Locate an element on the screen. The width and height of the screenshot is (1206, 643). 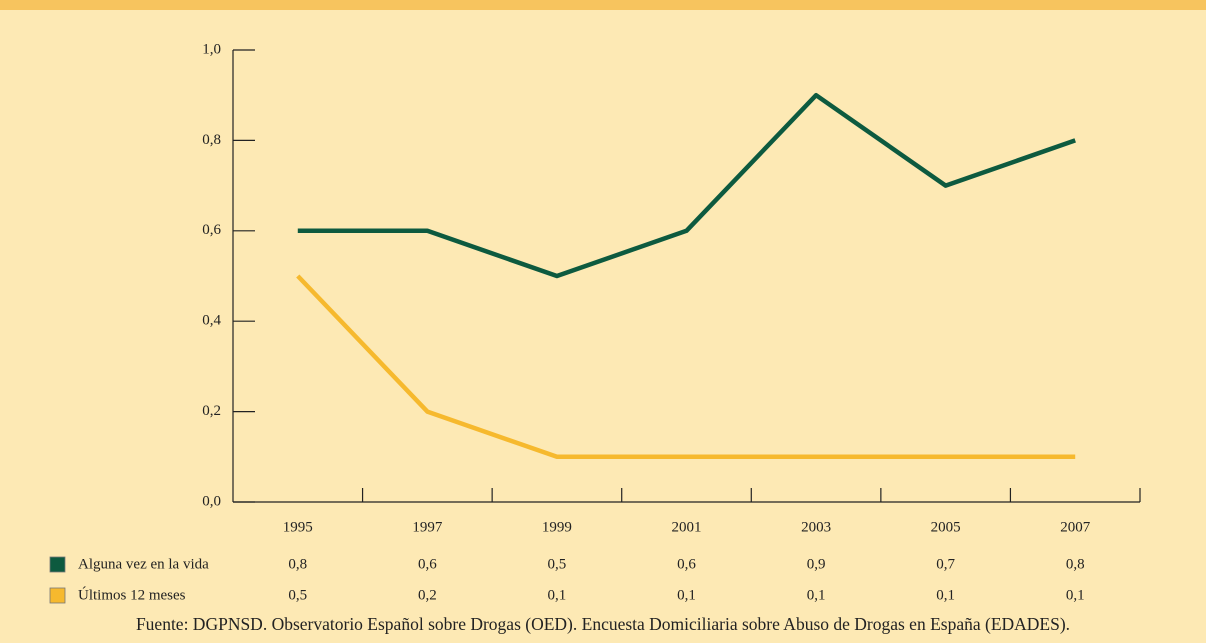
table-cell: 0,2 is located at coordinates (427, 595).